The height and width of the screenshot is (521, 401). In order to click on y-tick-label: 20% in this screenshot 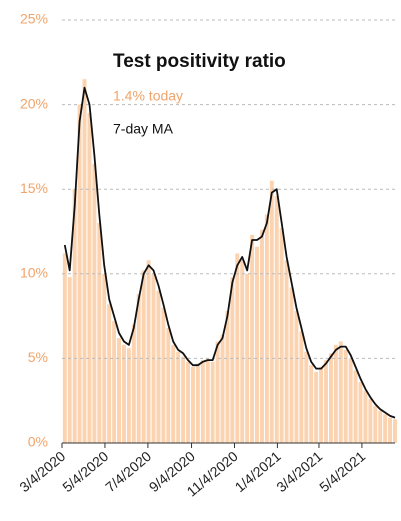, I will do `click(34, 103)`.